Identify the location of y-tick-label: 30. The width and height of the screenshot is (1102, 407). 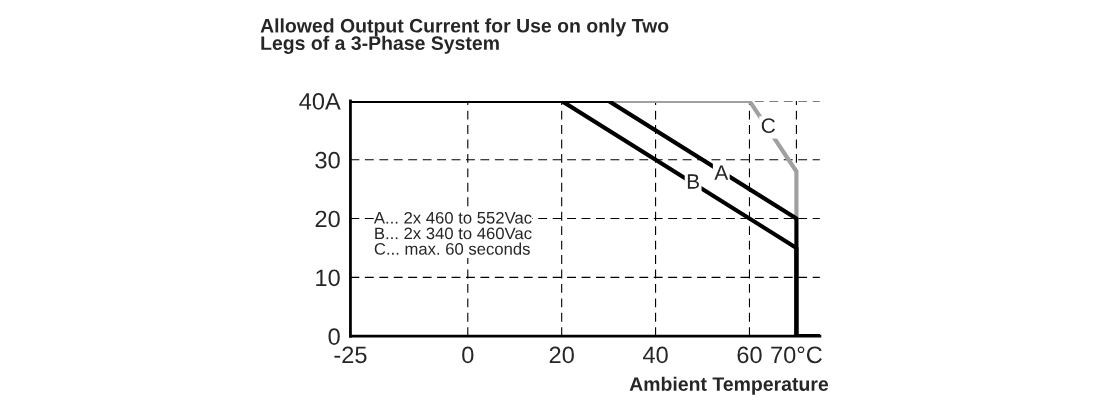
(327, 160).